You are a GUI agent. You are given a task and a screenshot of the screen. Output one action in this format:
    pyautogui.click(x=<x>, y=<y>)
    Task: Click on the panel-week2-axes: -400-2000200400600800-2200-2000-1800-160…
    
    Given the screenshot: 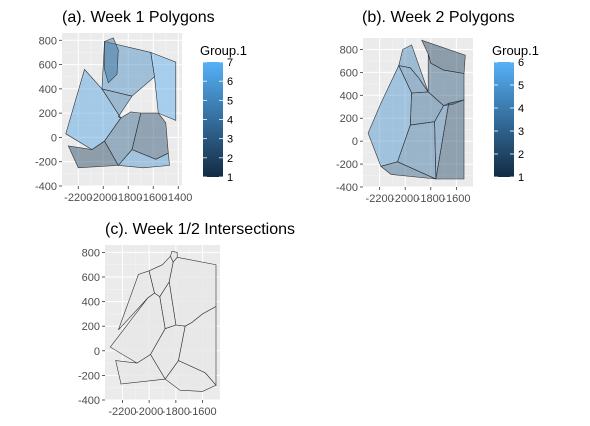 What is the action you would take?
    pyautogui.click(x=403, y=124)
    